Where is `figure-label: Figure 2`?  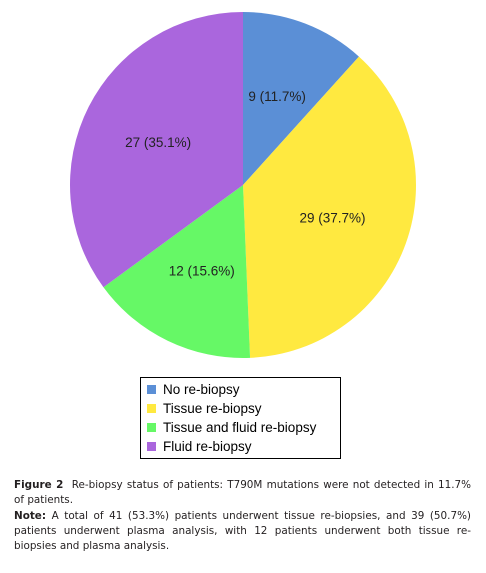 figure-label: Figure 2 is located at coordinates (39, 485).